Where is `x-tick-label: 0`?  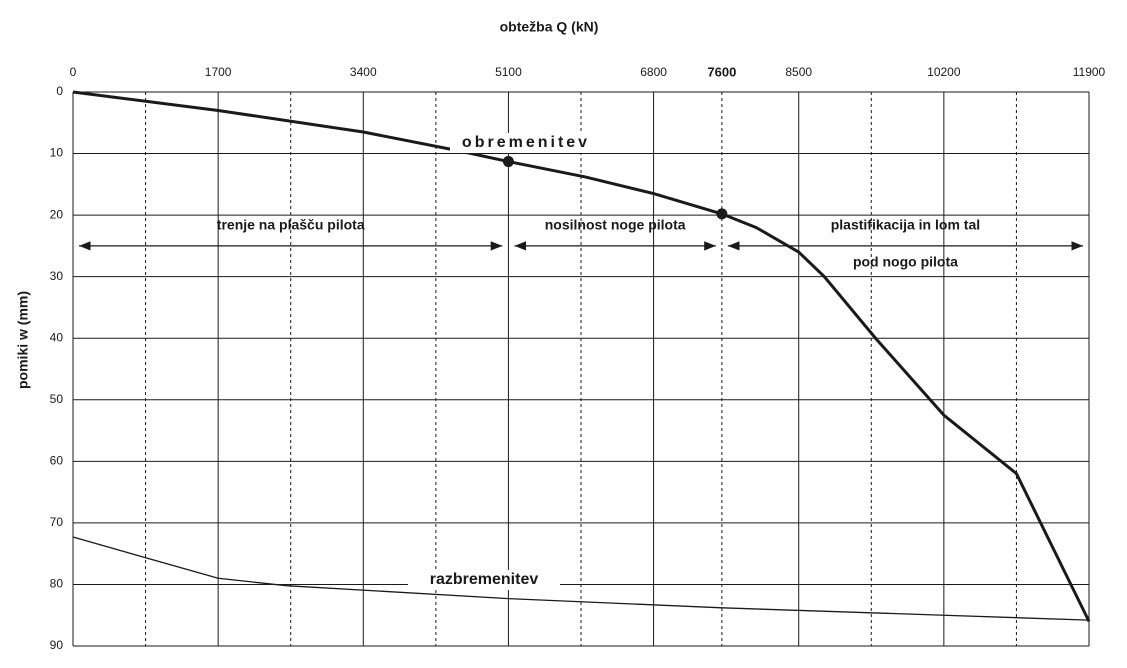
x-tick-label: 0 is located at coordinates (73, 72).